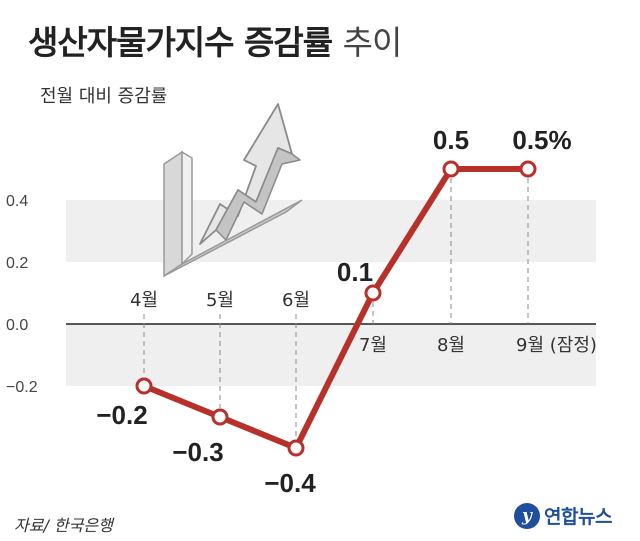 The height and width of the screenshot is (541, 640). I want to click on y-tick-label: 0.2, so click(17, 263).